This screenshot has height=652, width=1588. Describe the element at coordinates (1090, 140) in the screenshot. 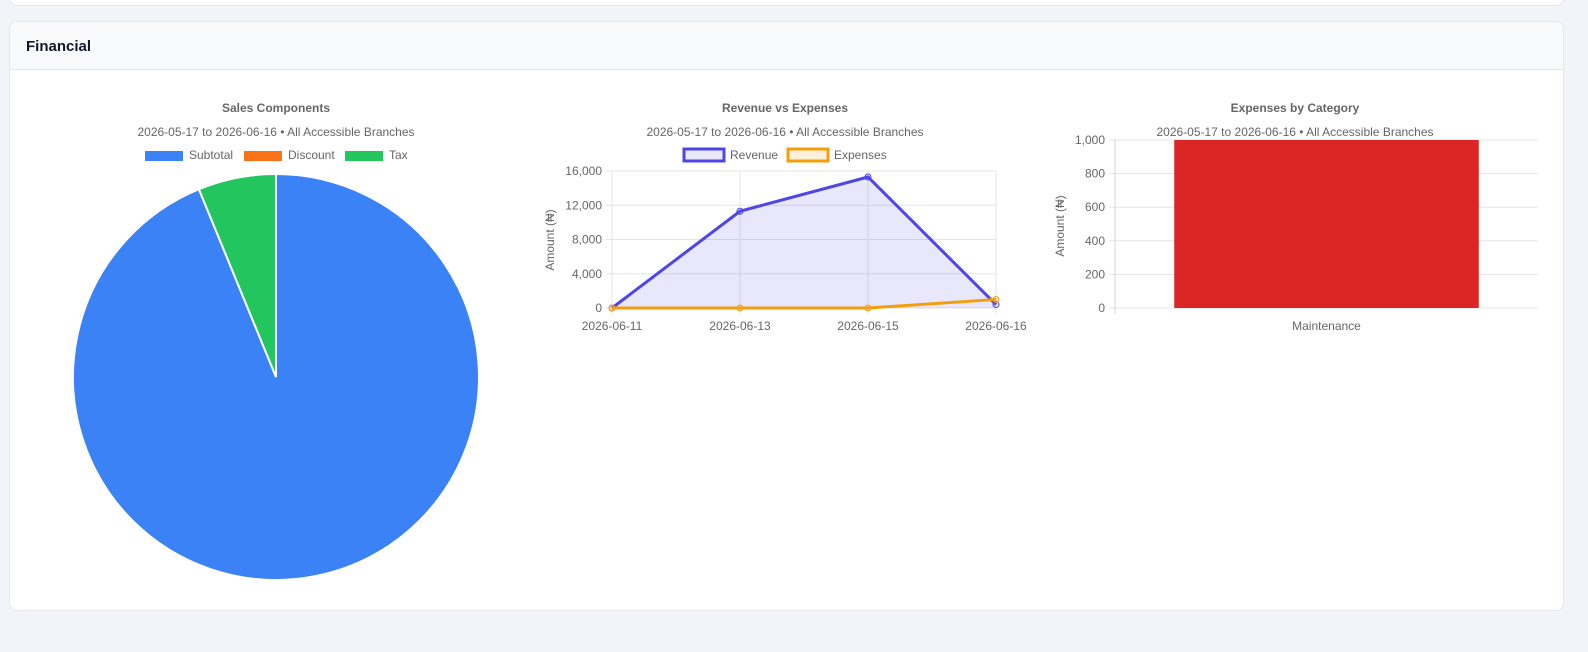

I see `y-tick-label: 1,000` at that location.